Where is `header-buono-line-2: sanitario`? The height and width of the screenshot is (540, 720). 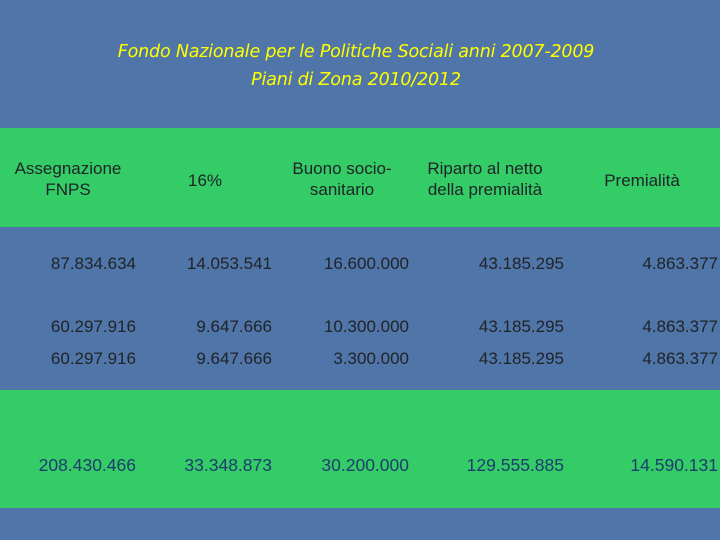 header-buono-line-2: sanitario is located at coordinates (342, 189).